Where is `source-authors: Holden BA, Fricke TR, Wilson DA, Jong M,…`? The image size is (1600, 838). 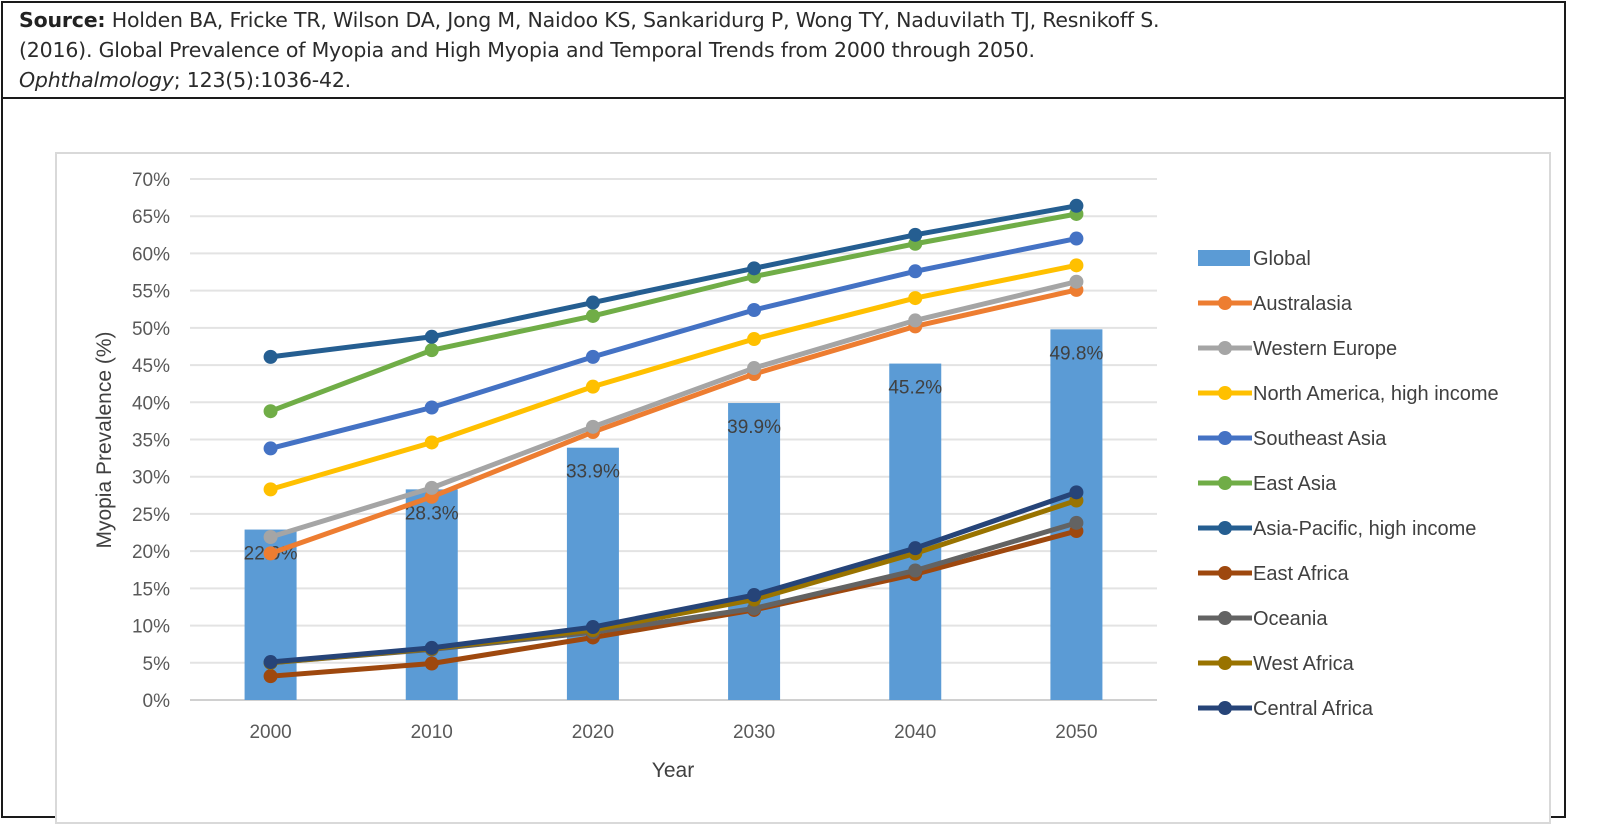
source-authors: Holden BA, Fricke TR, Wilson DA, Jong M,… is located at coordinates (635, 20).